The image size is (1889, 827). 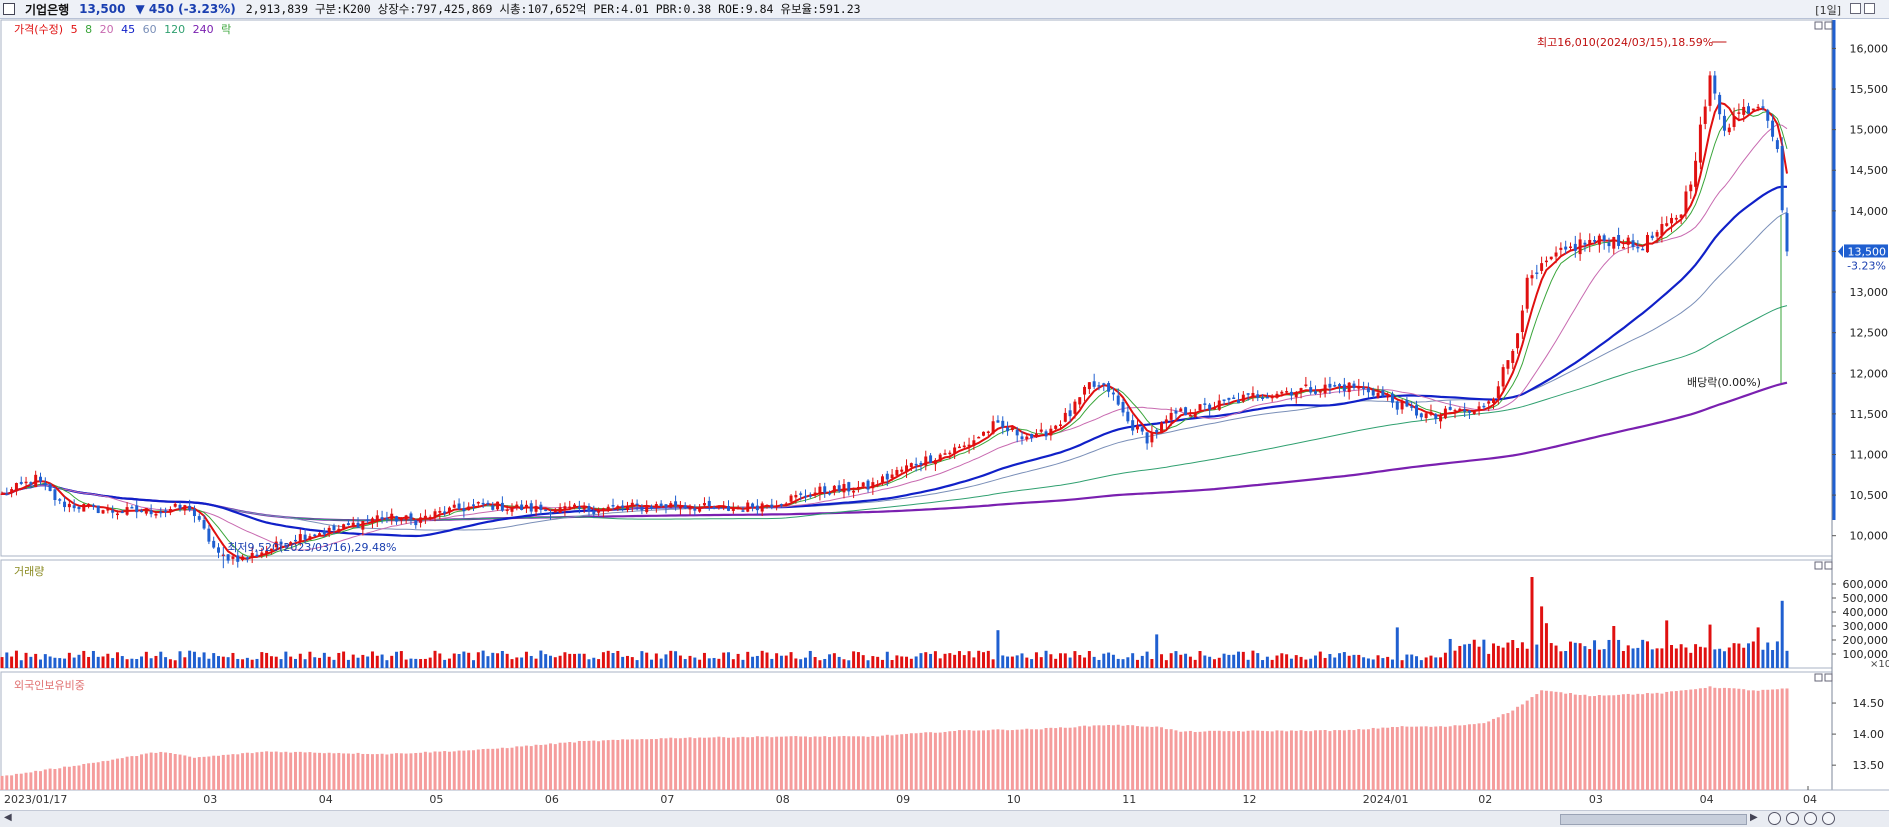 I want to click on legend-ma45: 45, so click(x=128, y=29).